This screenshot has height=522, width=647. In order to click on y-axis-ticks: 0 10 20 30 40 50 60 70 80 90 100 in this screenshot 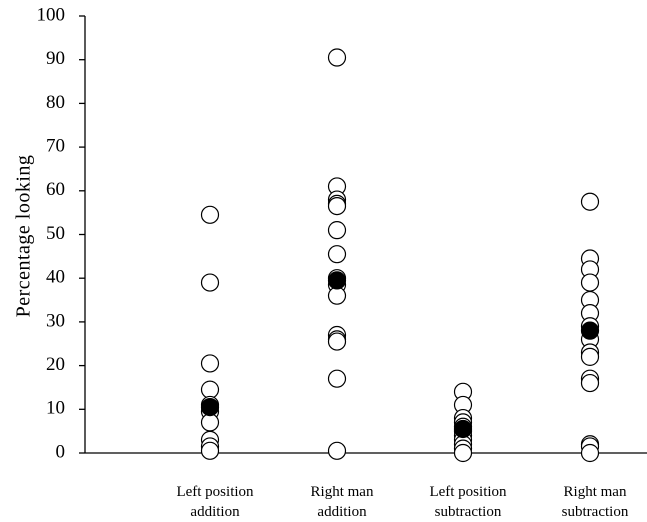, I will do `click(61, 233)`.